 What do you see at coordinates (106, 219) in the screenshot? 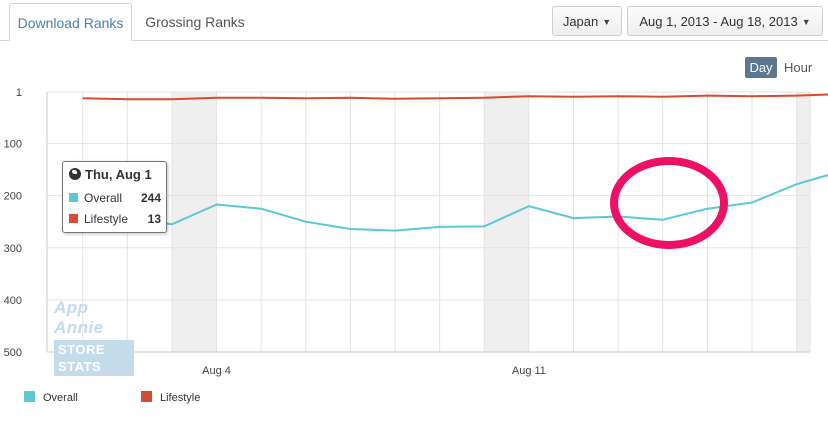
I see `tooltip-label: Lifestyle` at bounding box center [106, 219].